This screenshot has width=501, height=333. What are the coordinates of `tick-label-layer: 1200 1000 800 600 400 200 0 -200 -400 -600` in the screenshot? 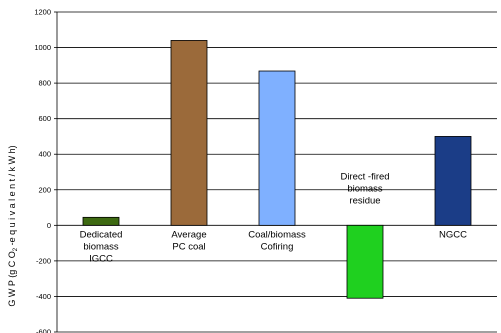 It's located at (42, 170).